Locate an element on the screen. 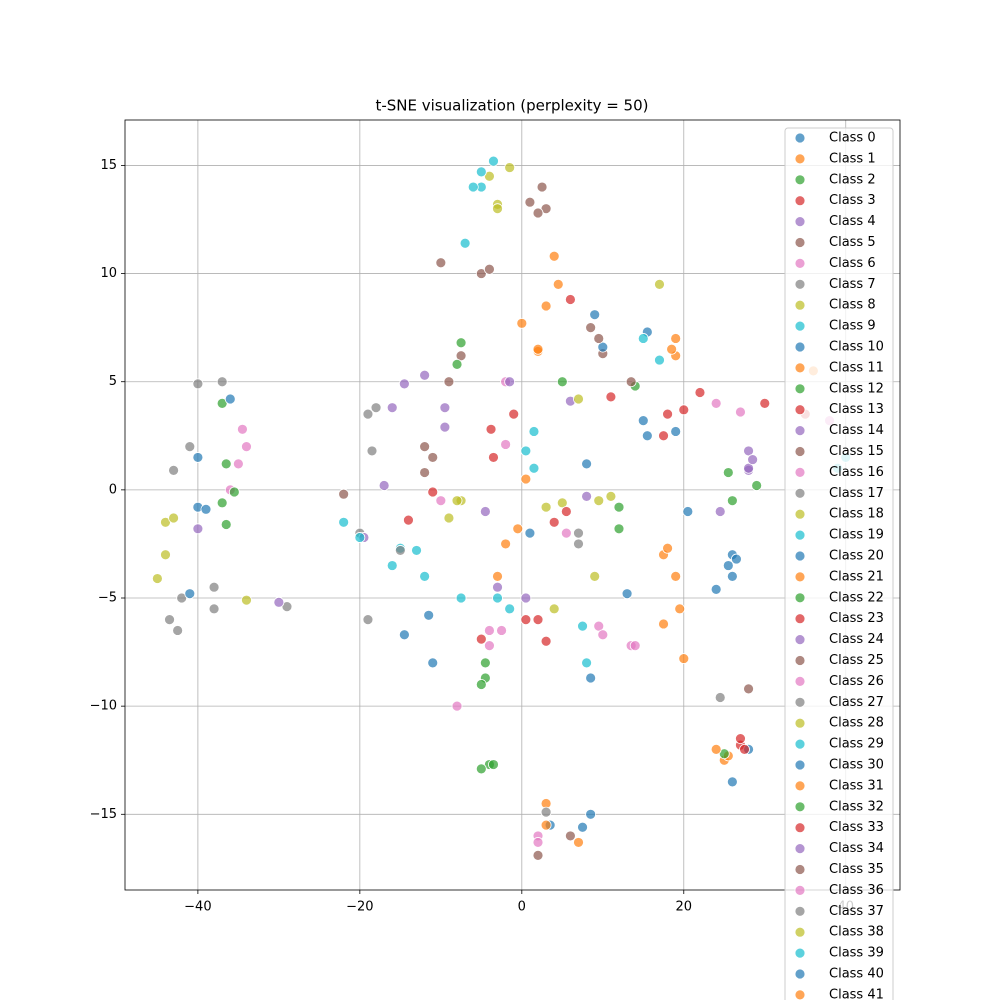  legend-label: Class 21 is located at coordinates (856, 576).